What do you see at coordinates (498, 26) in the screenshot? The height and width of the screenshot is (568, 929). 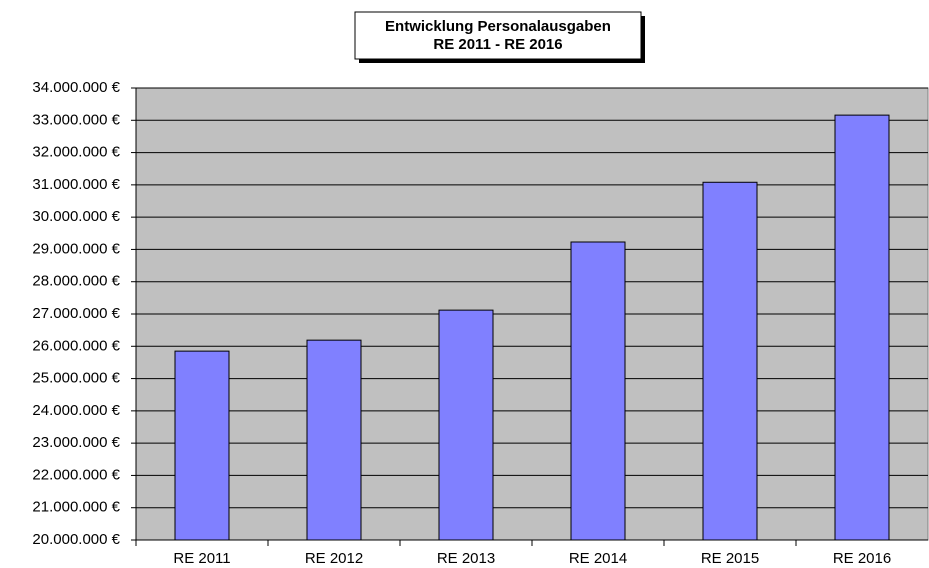 I see `chart-title: Entwicklung Personalausgaben` at bounding box center [498, 26].